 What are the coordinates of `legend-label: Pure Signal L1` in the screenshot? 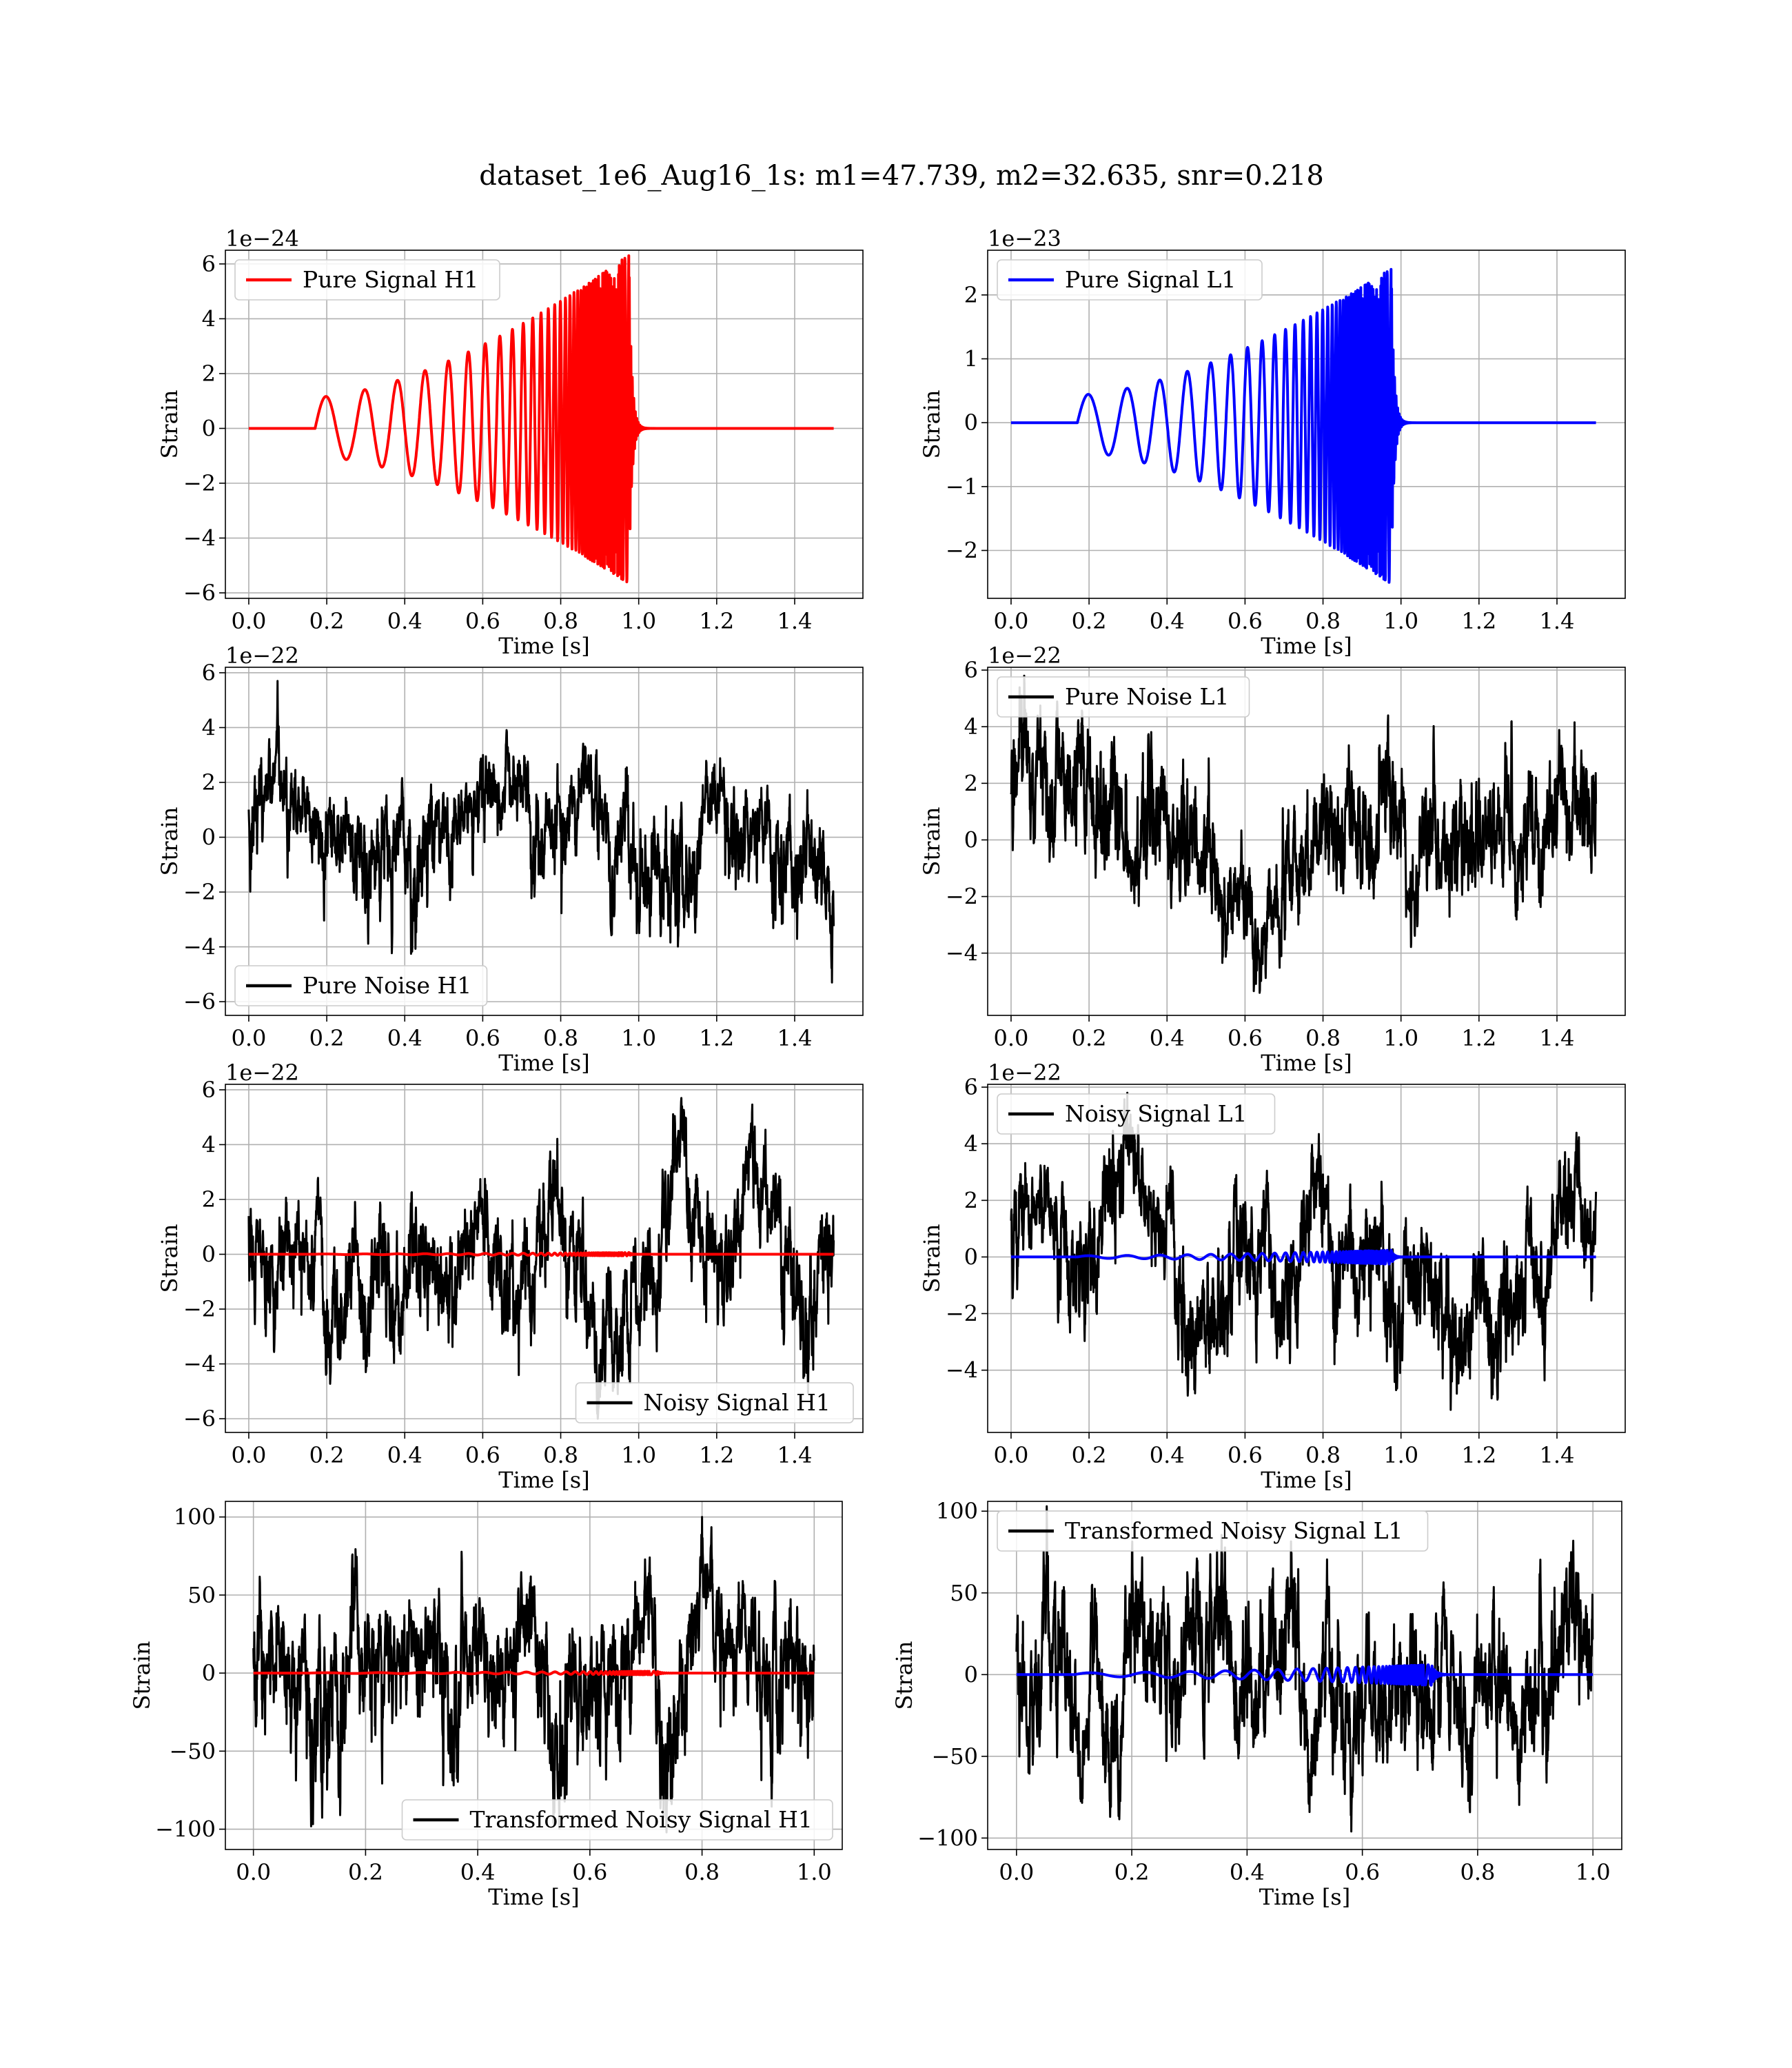 It's located at (1150, 279).